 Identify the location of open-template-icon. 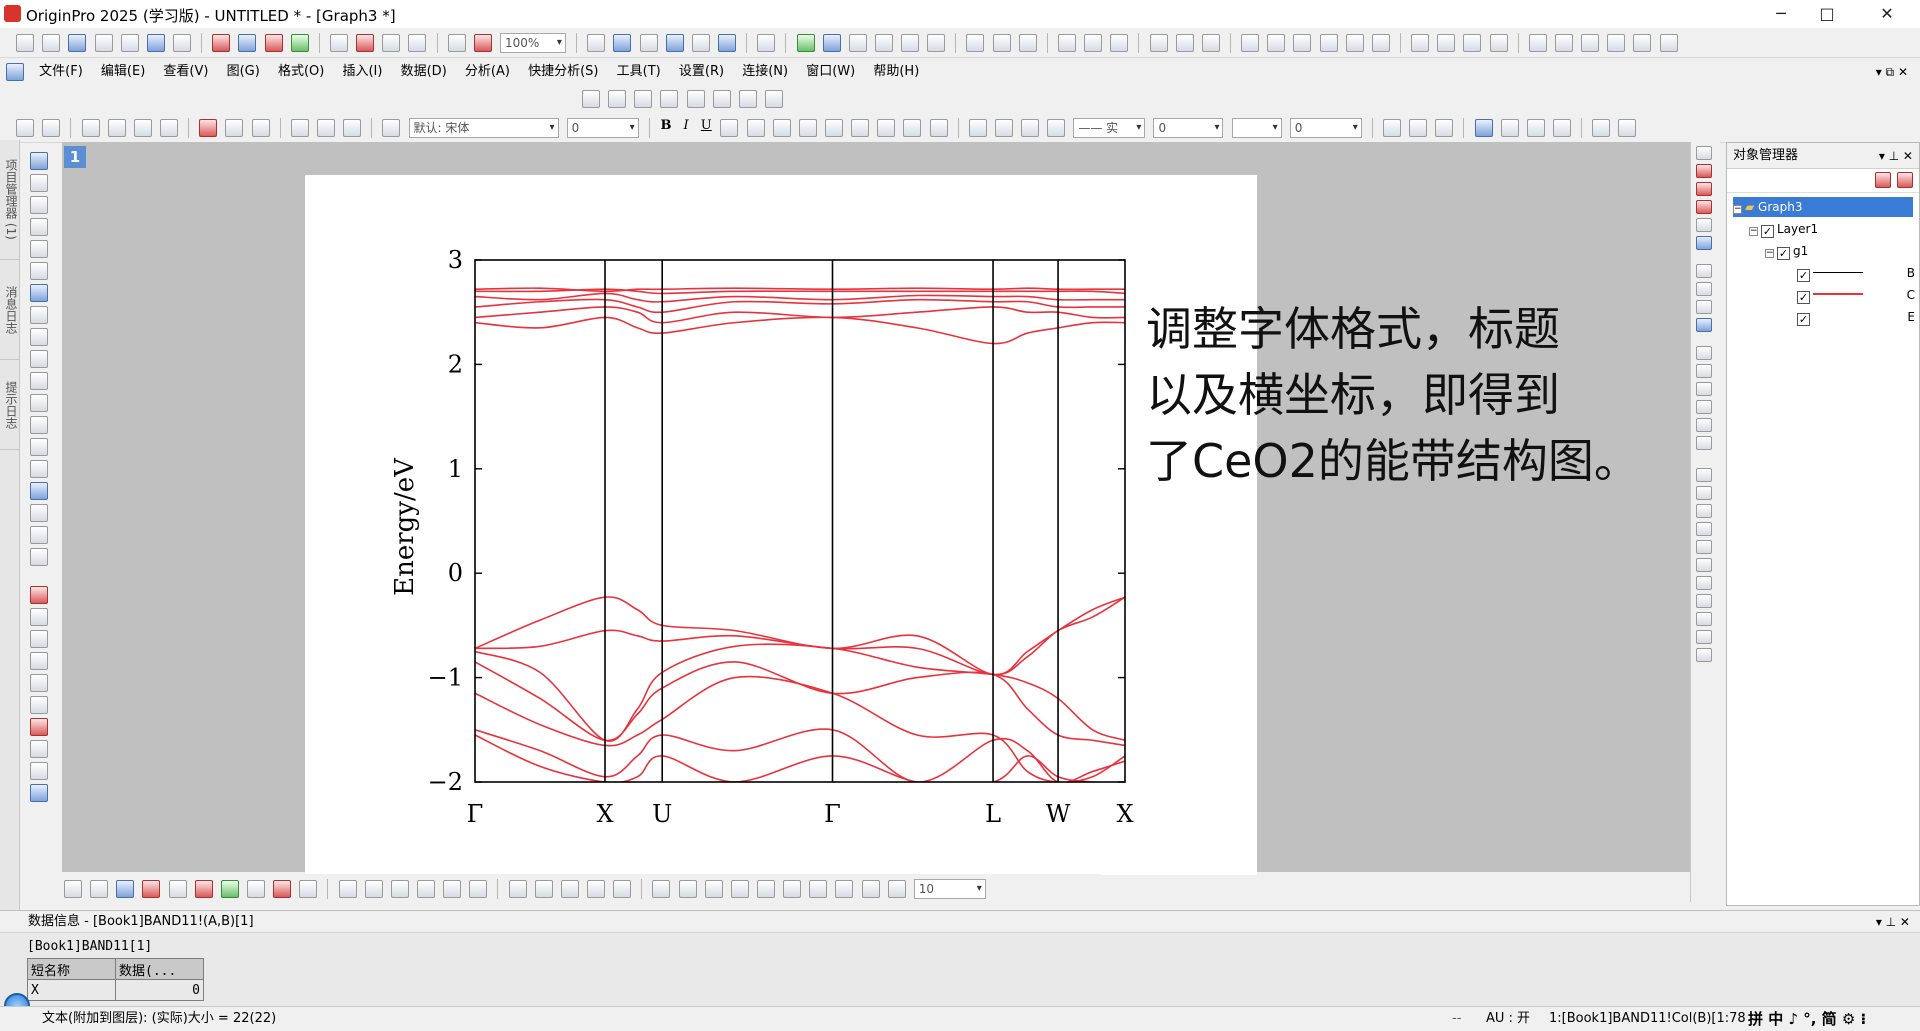
(247, 43).